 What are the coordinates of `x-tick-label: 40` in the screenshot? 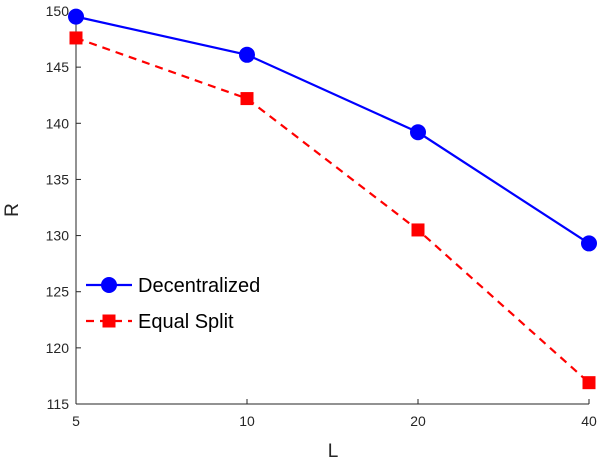 It's located at (589, 421).